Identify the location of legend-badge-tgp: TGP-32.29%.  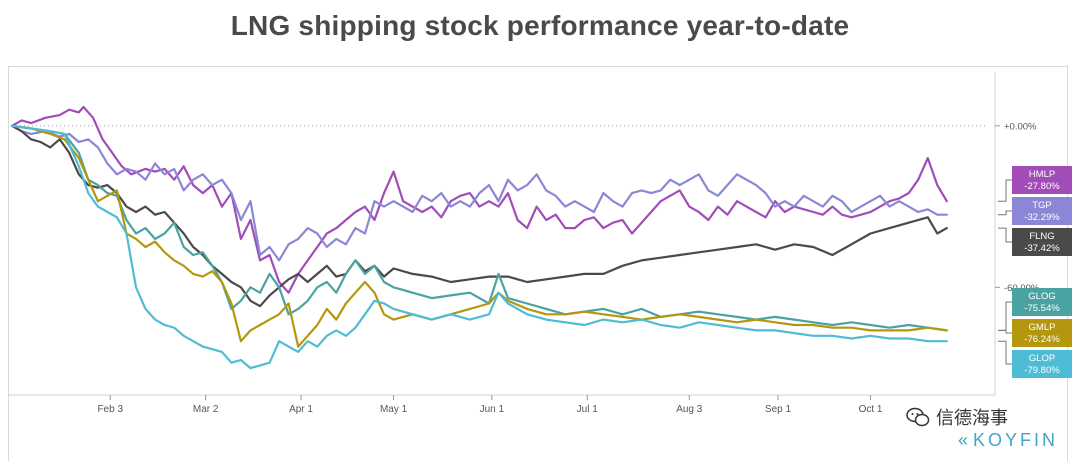
(1035, 211).